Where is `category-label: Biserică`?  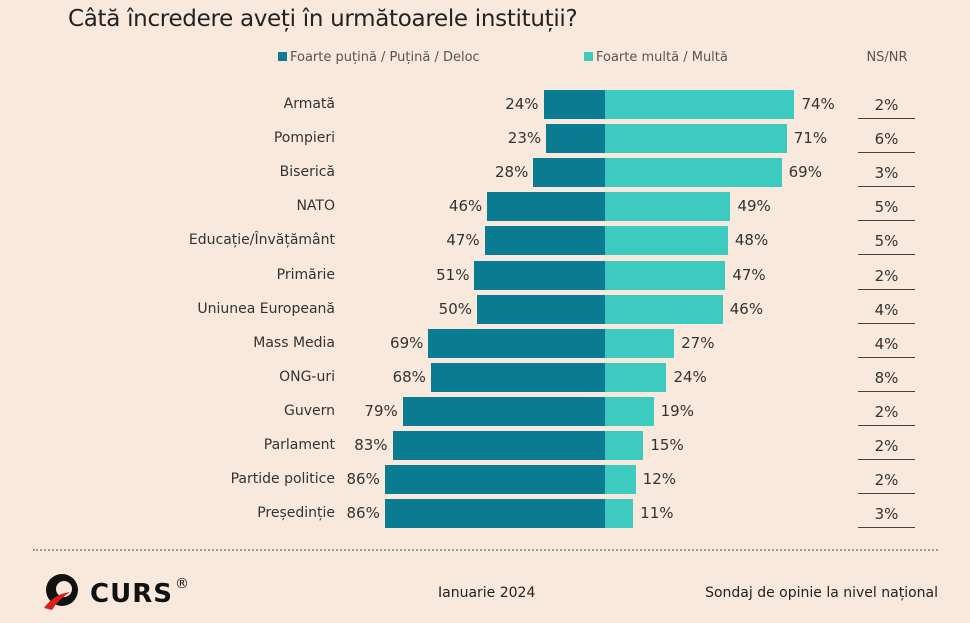 category-label: Biserică is located at coordinates (307, 172).